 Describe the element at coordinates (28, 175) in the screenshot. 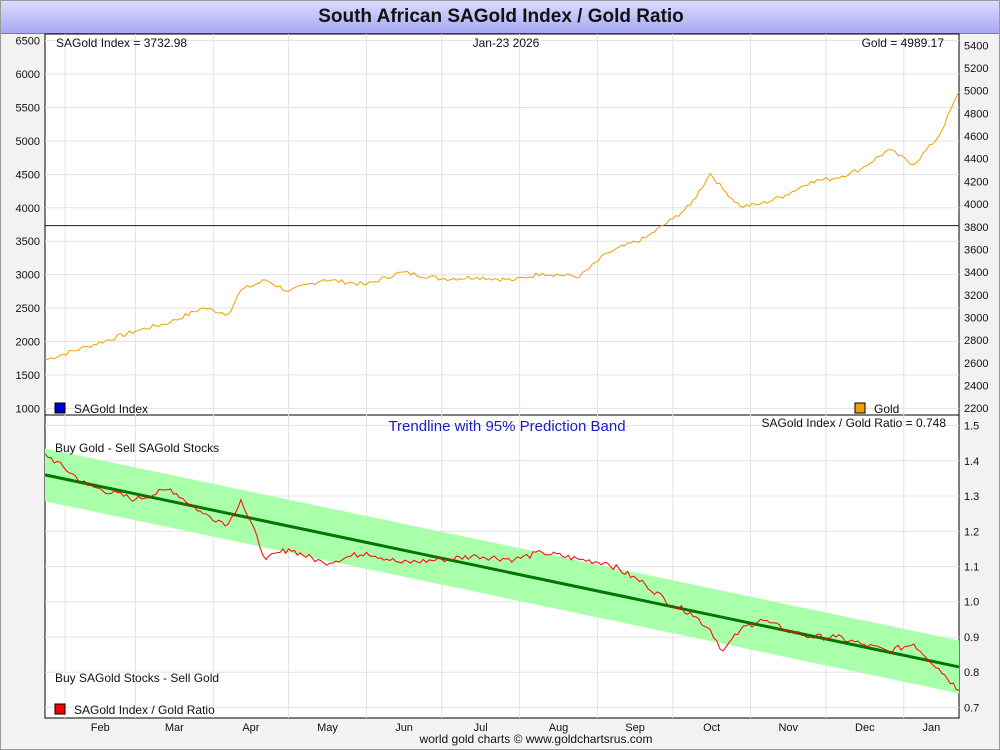

I see `left-axis-tick: 4500` at that location.